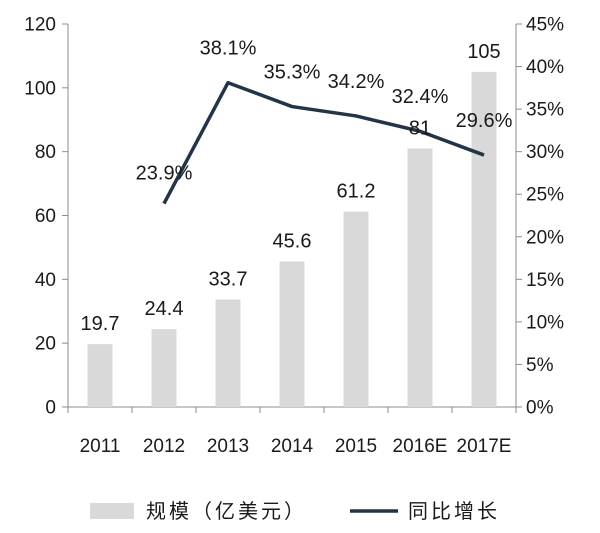 The width and height of the screenshot is (600, 533). Describe the element at coordinates (545, 152) in the screenshot. I see `y-right-tick-label: 30%` at that location.